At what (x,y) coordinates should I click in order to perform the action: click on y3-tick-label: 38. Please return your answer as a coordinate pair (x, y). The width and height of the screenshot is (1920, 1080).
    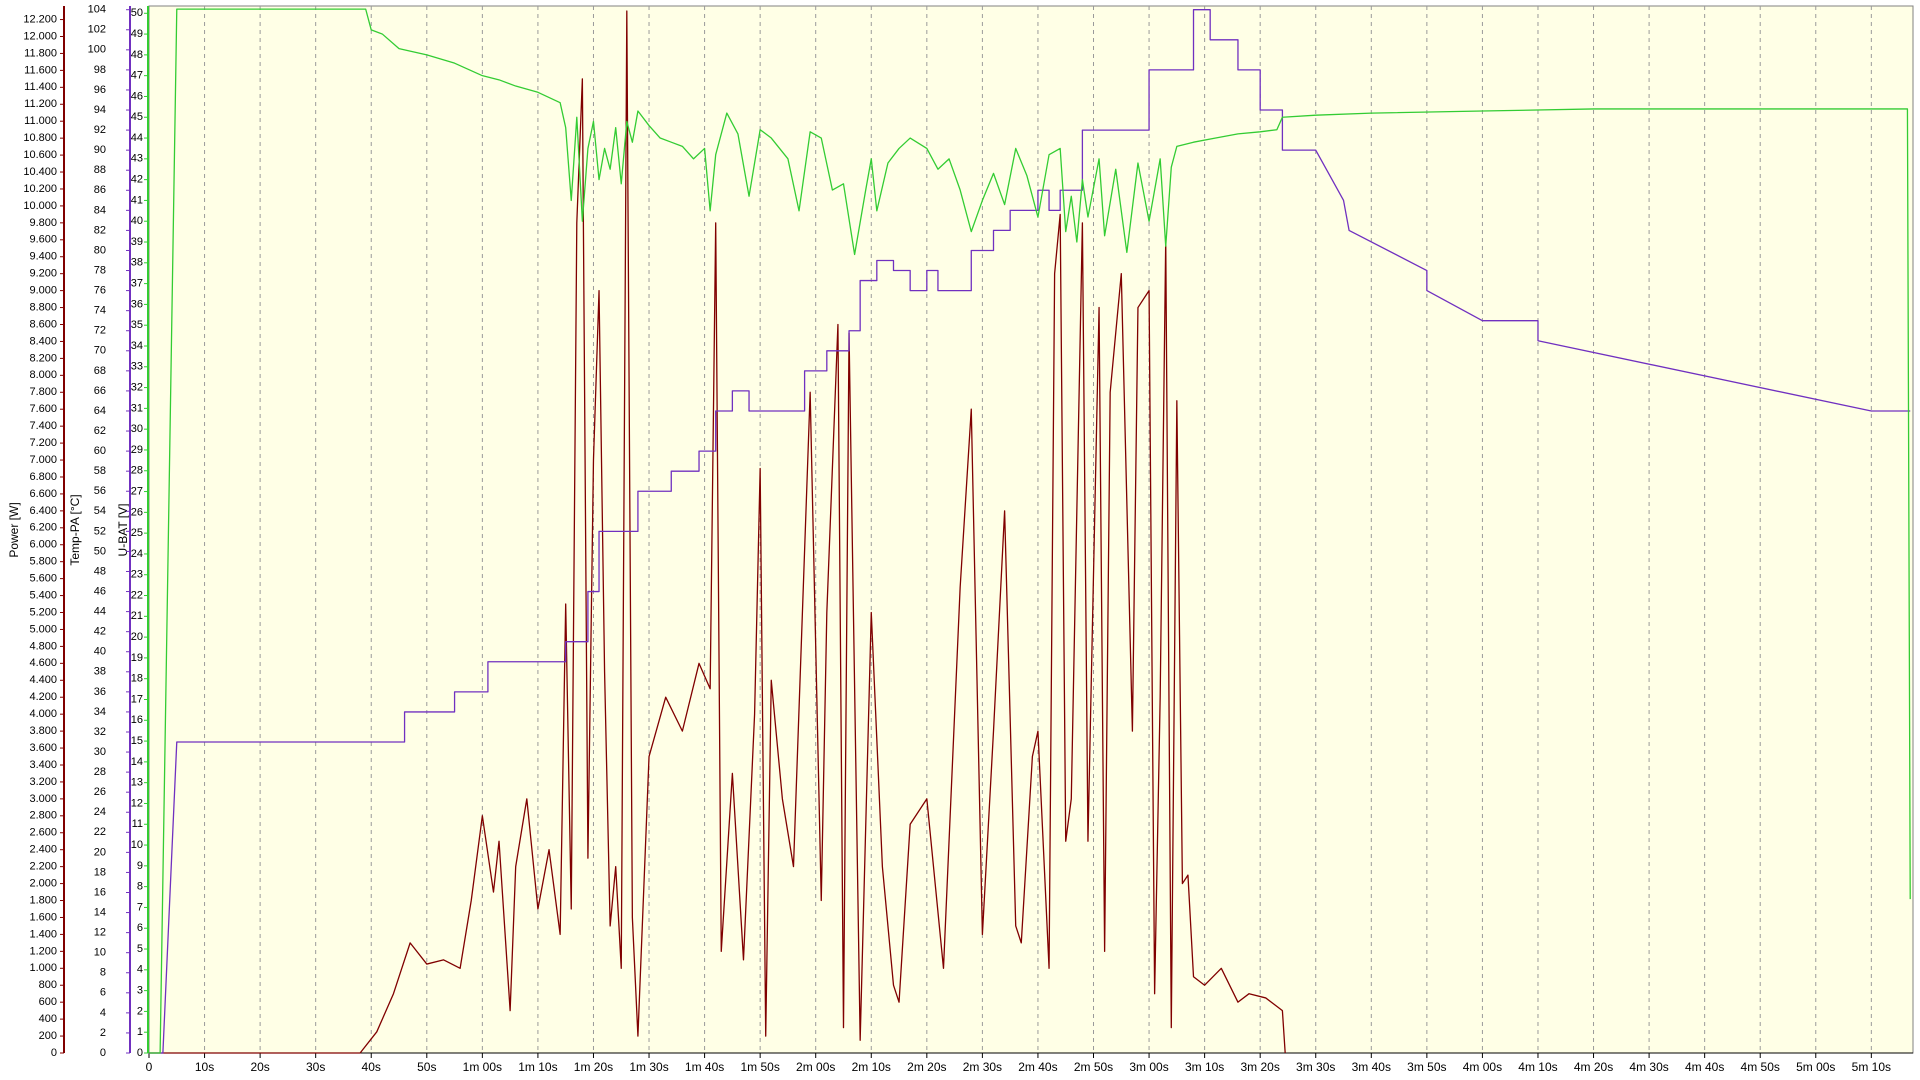
    Looking at the image, I should click on (137, 263).